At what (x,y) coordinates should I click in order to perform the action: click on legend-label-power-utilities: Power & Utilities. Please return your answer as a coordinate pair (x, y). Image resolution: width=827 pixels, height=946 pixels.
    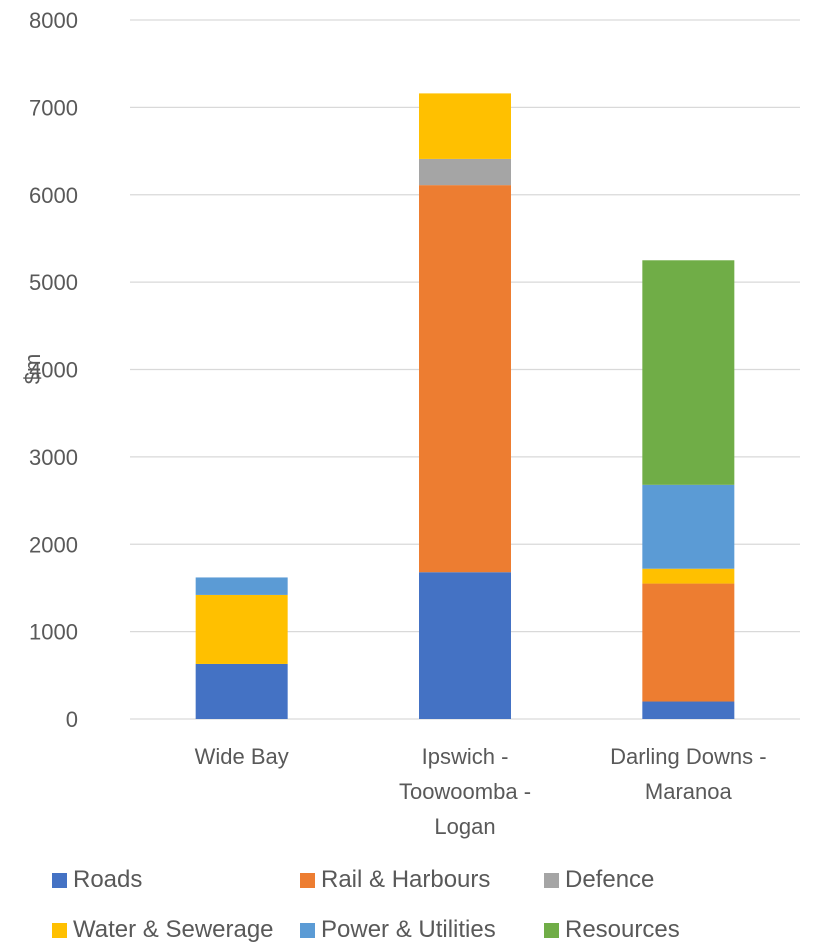
    Looking at the image, I should click on (408, 929).